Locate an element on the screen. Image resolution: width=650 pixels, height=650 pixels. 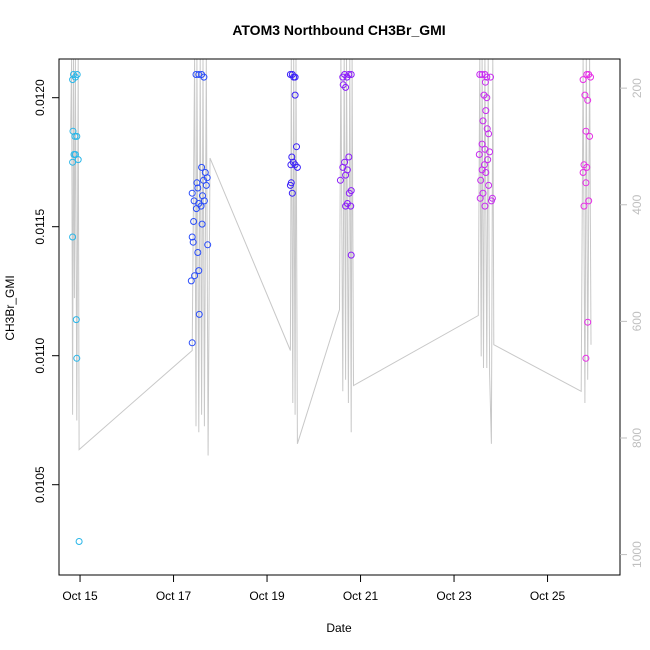
x-axis-label: Date is located at coordinates (339, 628).